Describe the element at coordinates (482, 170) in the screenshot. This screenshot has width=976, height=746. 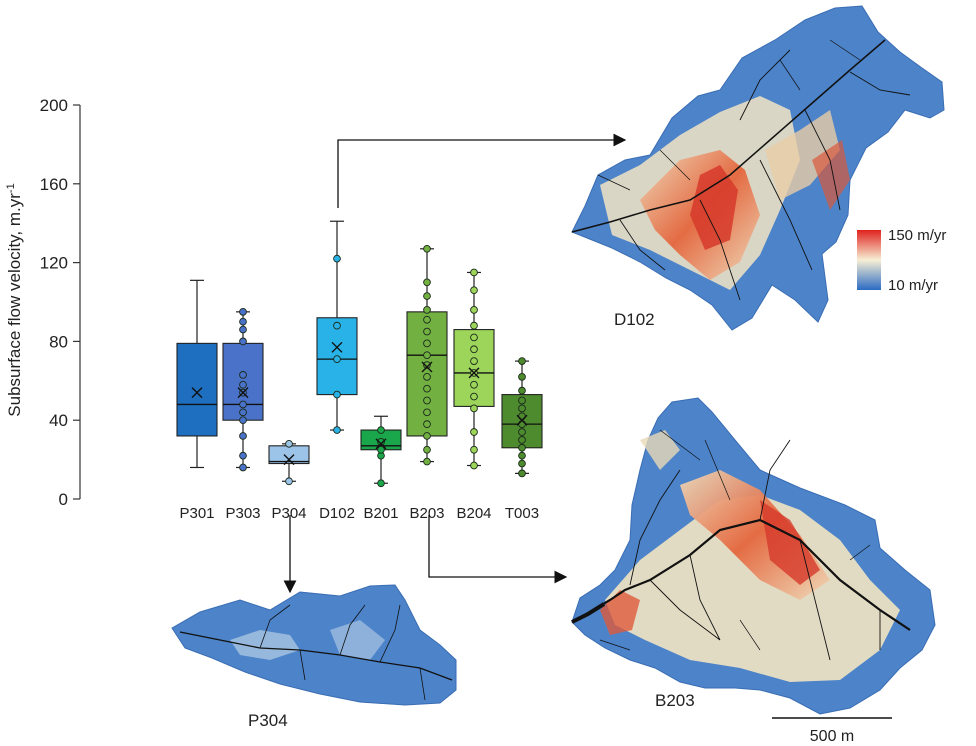
I see `arrow-to-d102` at that location.